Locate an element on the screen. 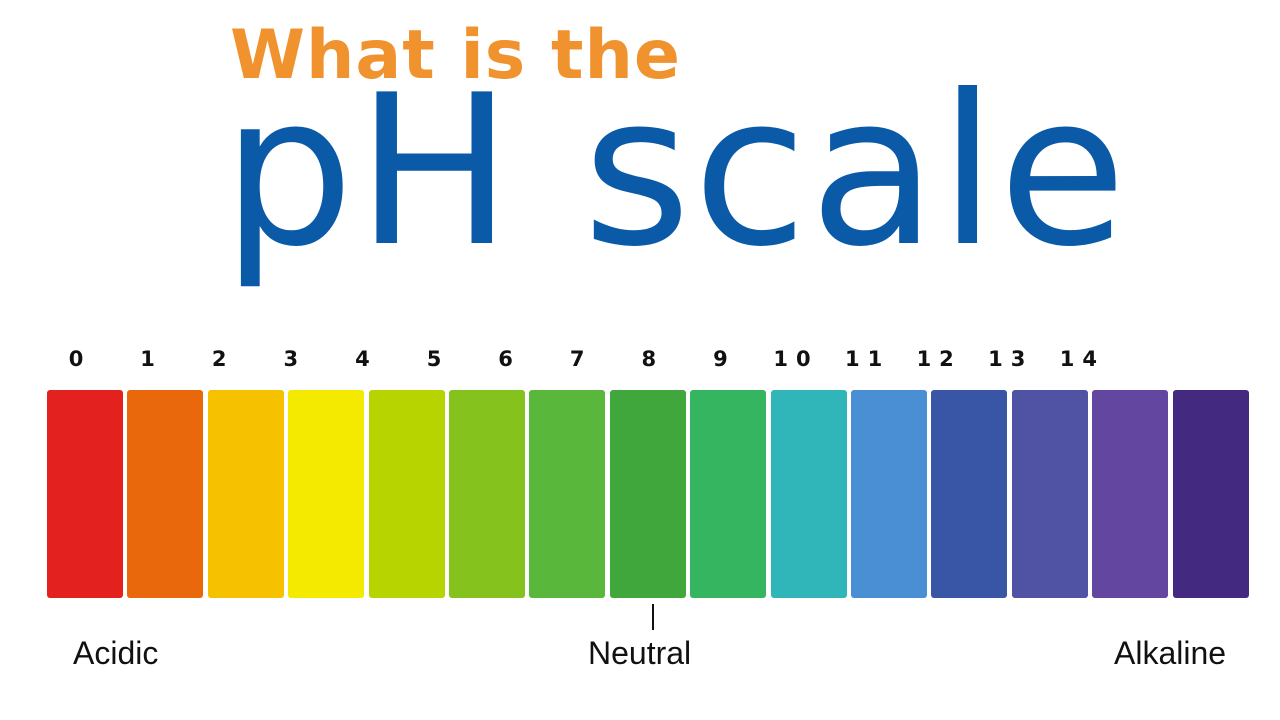 Image resolution: width=1280 pixels, height=720 pixels. neutral-marker-line is located at coordinates (653, 617).